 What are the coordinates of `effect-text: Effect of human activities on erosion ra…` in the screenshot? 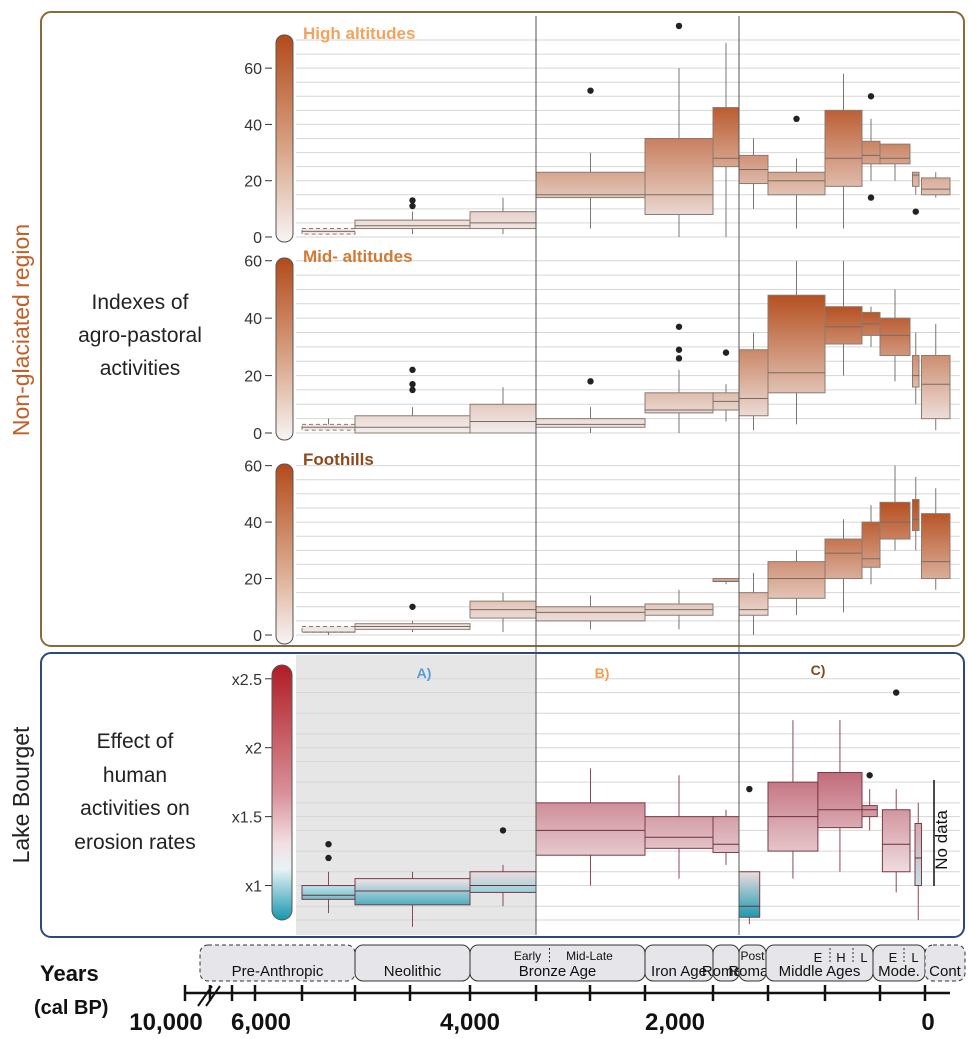 It's located at (134, 792).